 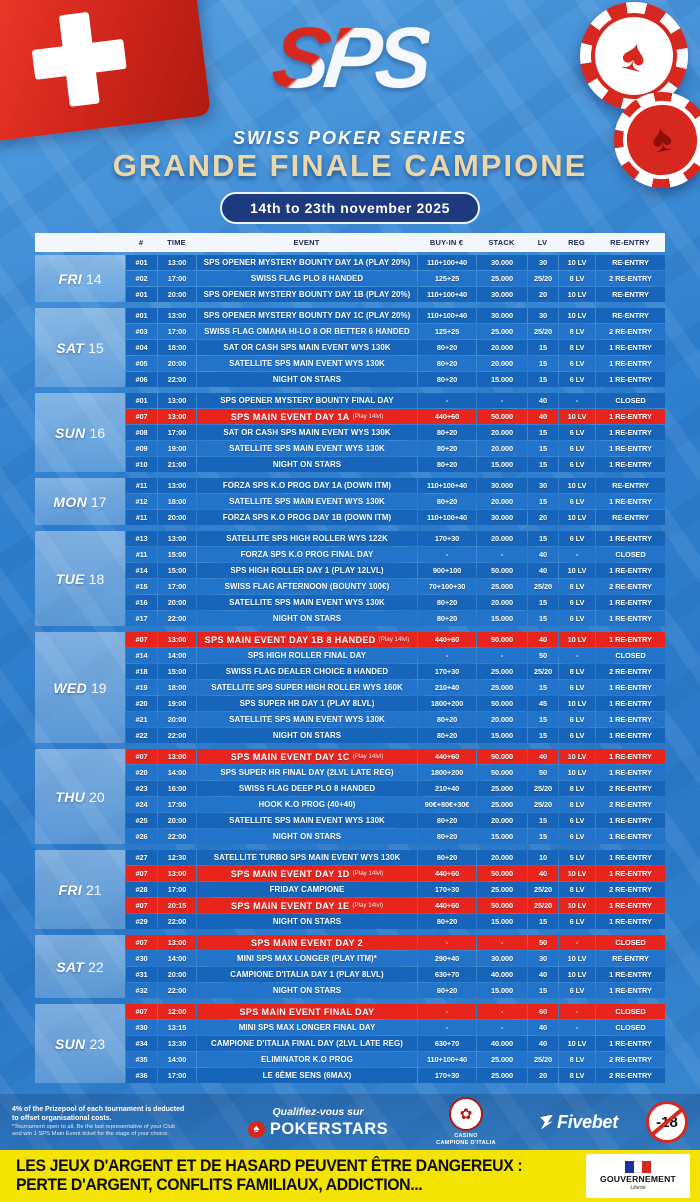 I want to click on cell-time: 12:00, so click(x=177, y=1011).